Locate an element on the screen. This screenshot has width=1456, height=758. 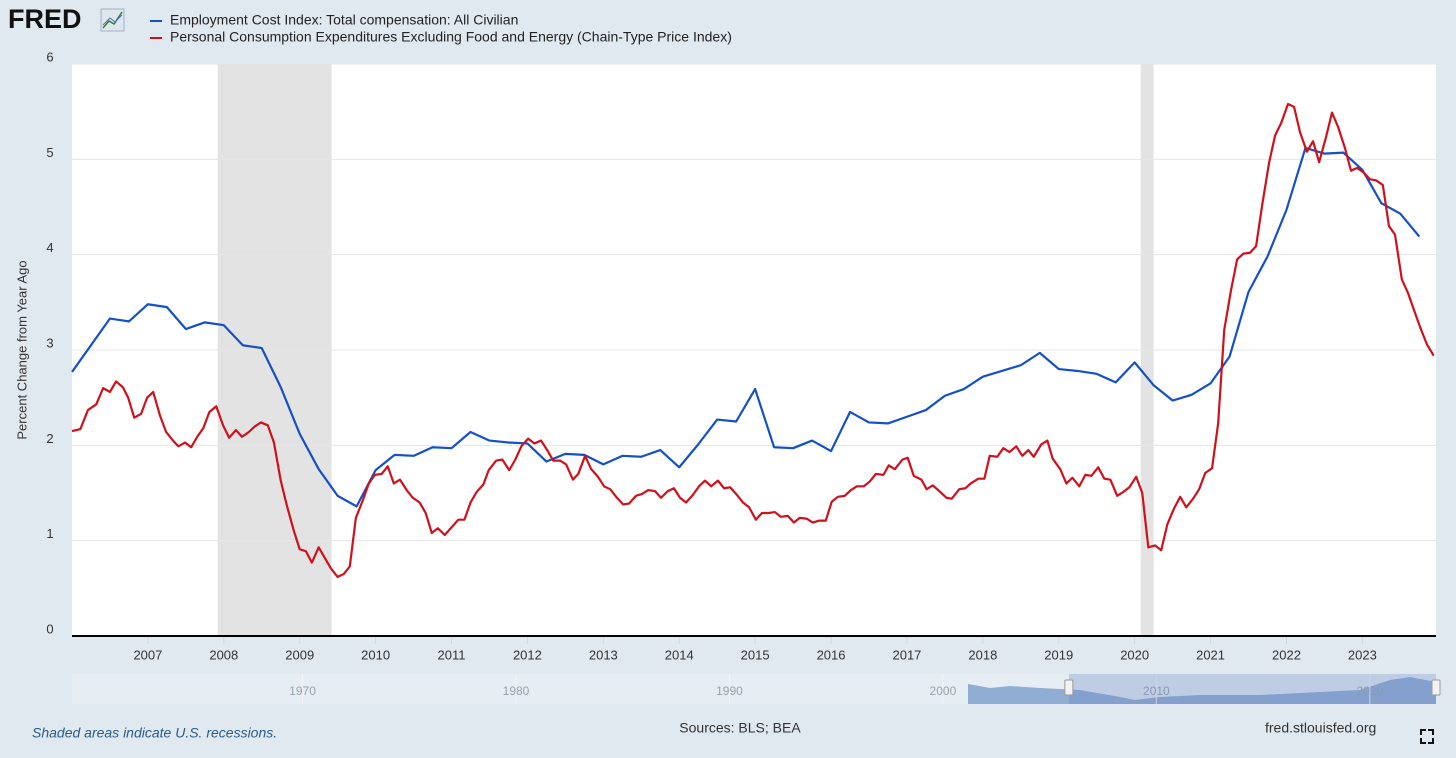
navigator-sparkline is located at coordinates (1202, 690).